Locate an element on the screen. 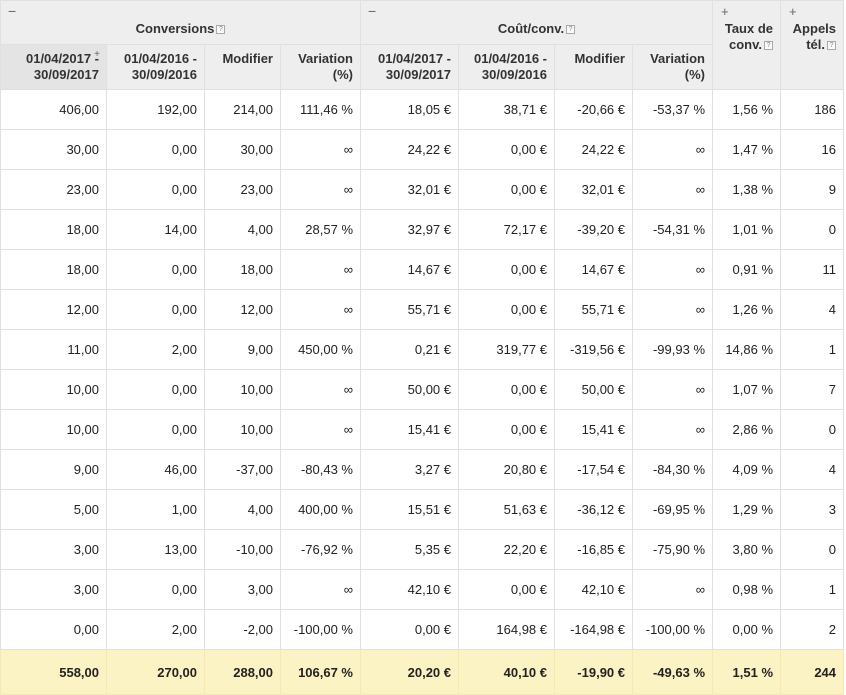 This screenshot has width=846, height=695. total-cell: -19,90 € is located at coordinates (593, 672).